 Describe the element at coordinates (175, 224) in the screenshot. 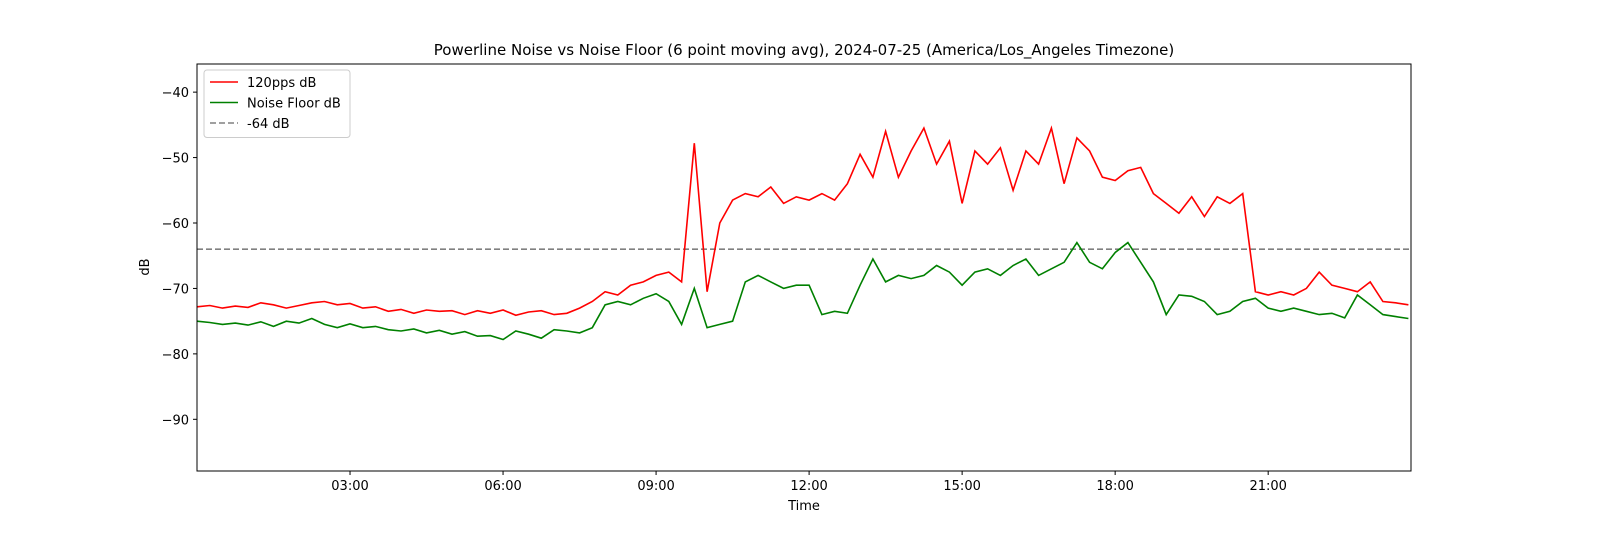

I see `y-tick-label: −60` at that location.